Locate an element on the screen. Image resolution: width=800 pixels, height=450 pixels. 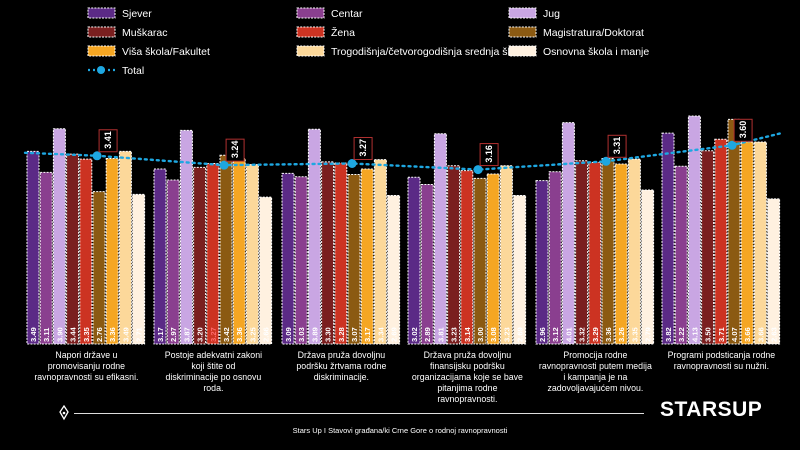
data-label: 3.12 is located at coordinates (555, 334).